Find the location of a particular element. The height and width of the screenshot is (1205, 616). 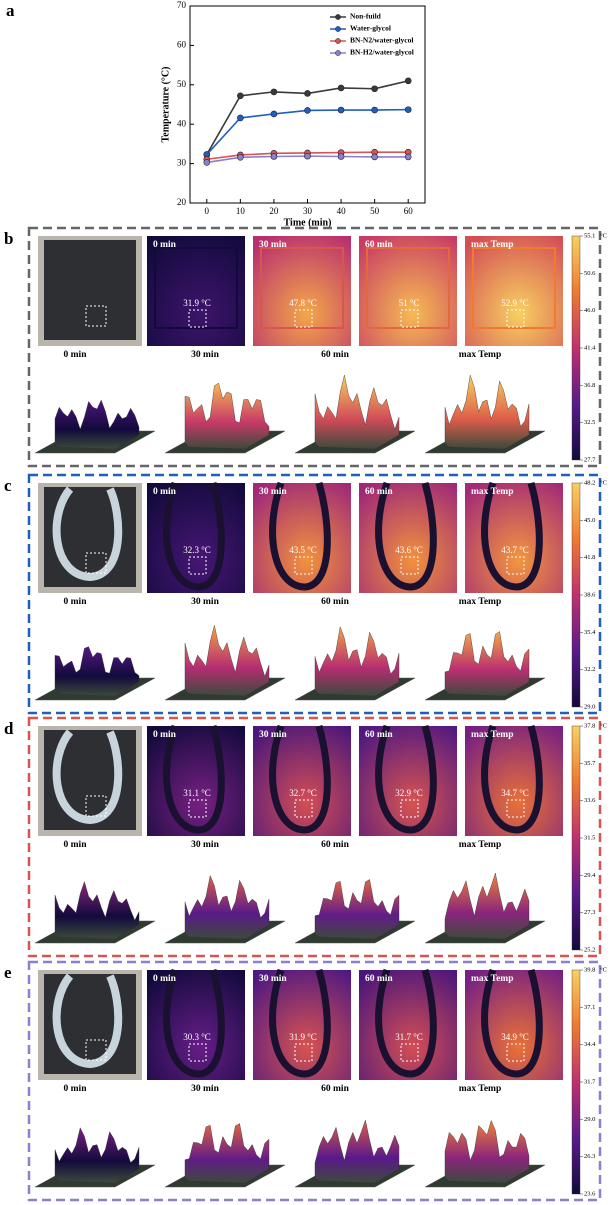

x-axis-title: Time (min) is located at coordinates (308, 222).